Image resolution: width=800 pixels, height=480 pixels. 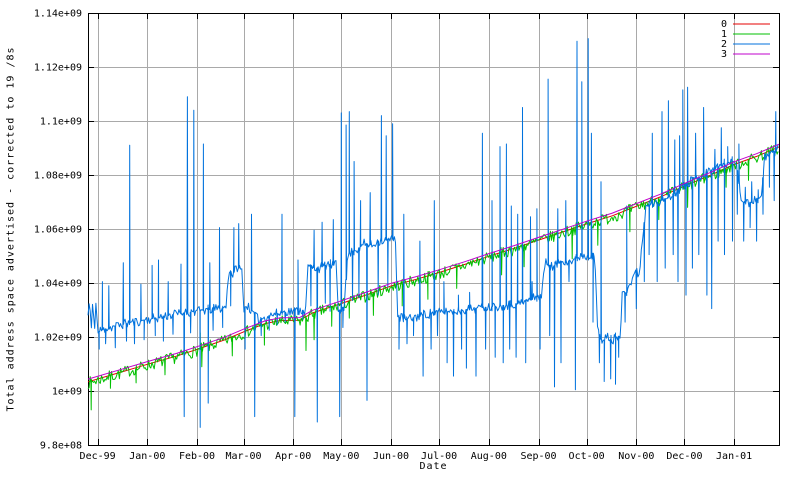 What do you see at coordinates (724, 24) in the screenshot?
I see `legend-label: 0` at bounding box center [724, 24].